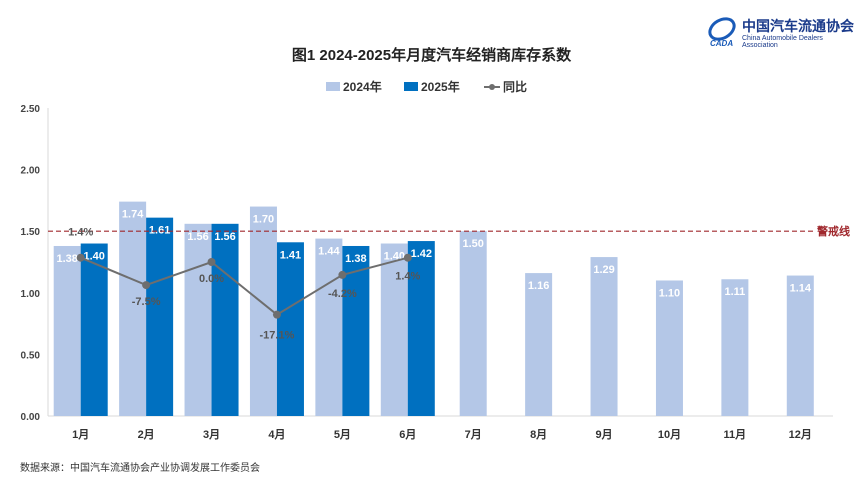 This screenshot has width=863, height=487. What do you see at coordinates (421, 254) in the screenshot?
I see `bar-label-2025: 1.42` at bounding box center [421, 254].